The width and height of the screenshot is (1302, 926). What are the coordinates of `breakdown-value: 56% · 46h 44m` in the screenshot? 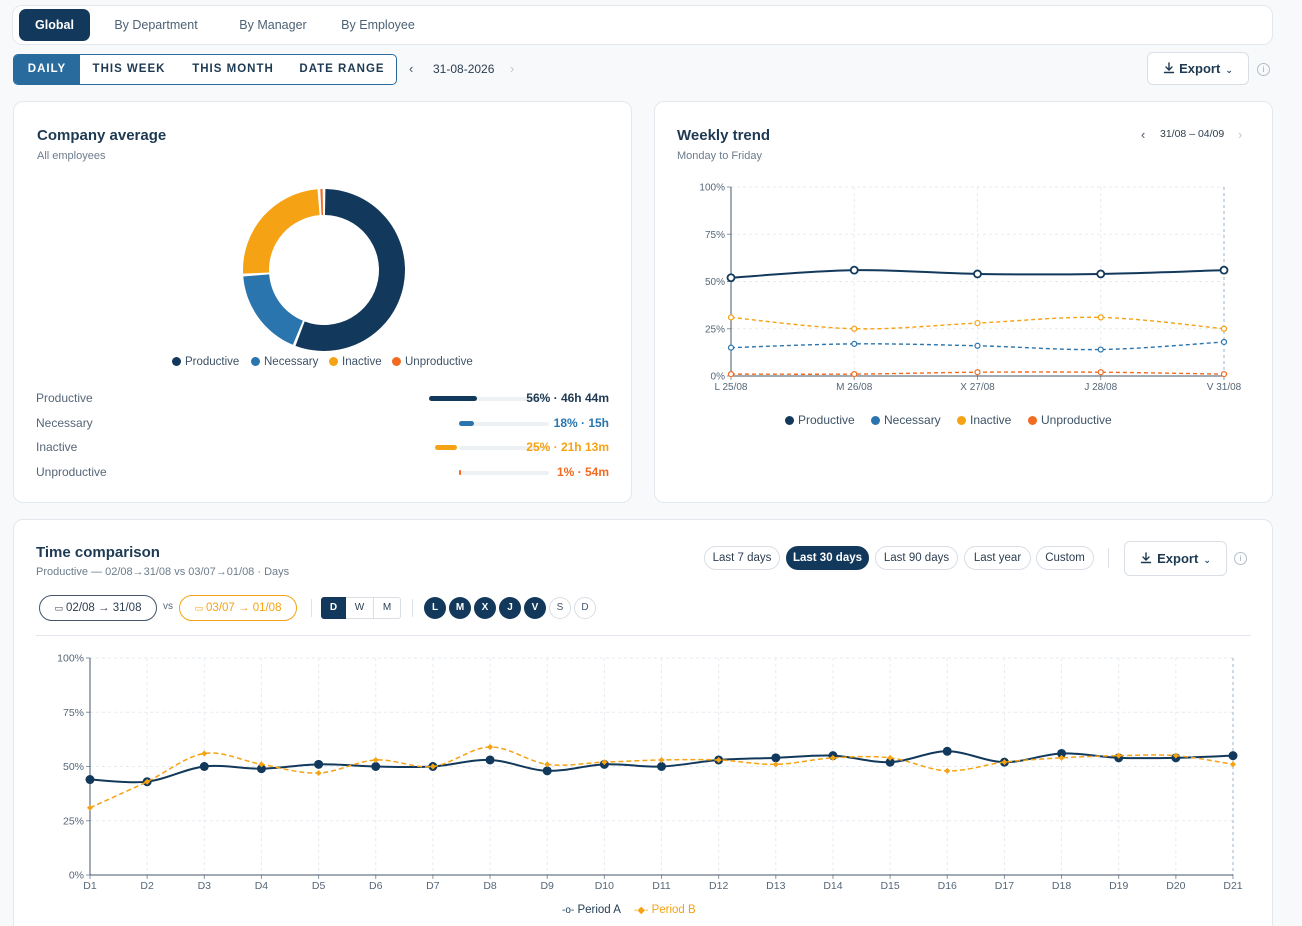 It's located at (567, 398).